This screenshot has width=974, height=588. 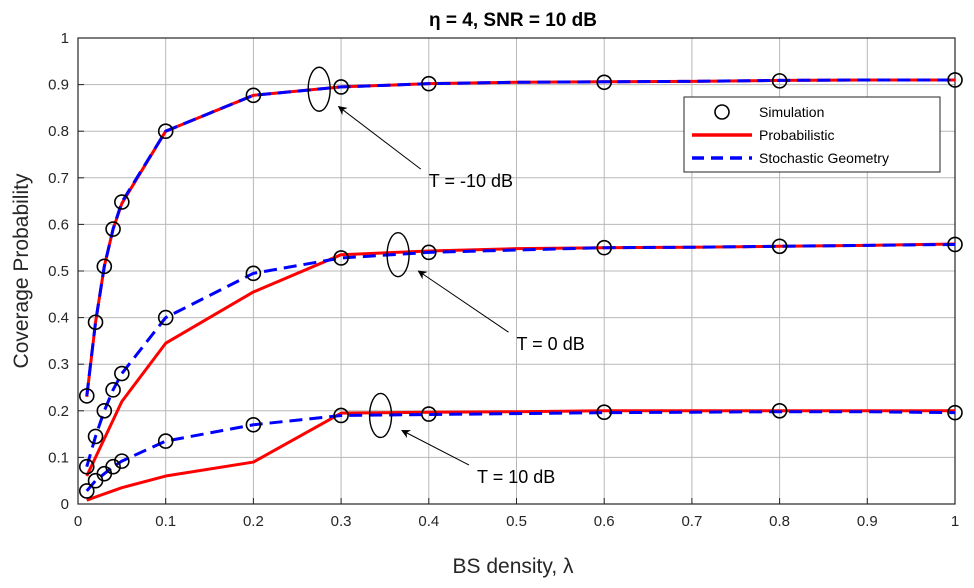 I want to click on annotation-label: T = 10 dB, so click(x=516, y=477).